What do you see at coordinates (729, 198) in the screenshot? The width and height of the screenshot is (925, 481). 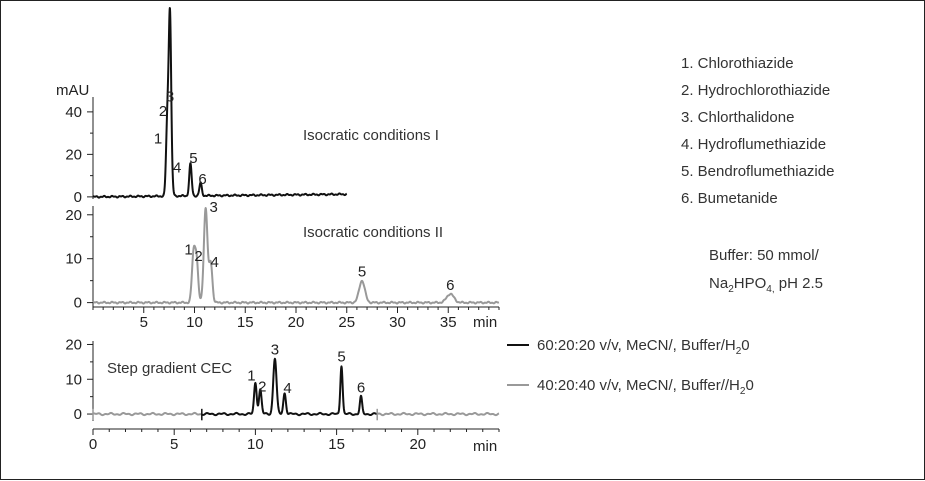 I see `compound-item: 6. Bumetanide` at bounding box center [729, 198].